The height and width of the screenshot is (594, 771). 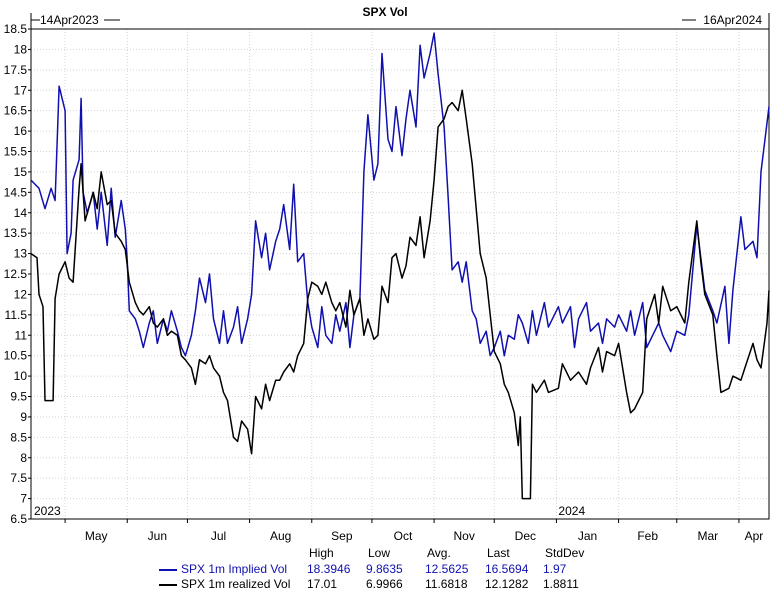 I want to click on stat-implied-last: 16.5694, so click(x=507, y=569).